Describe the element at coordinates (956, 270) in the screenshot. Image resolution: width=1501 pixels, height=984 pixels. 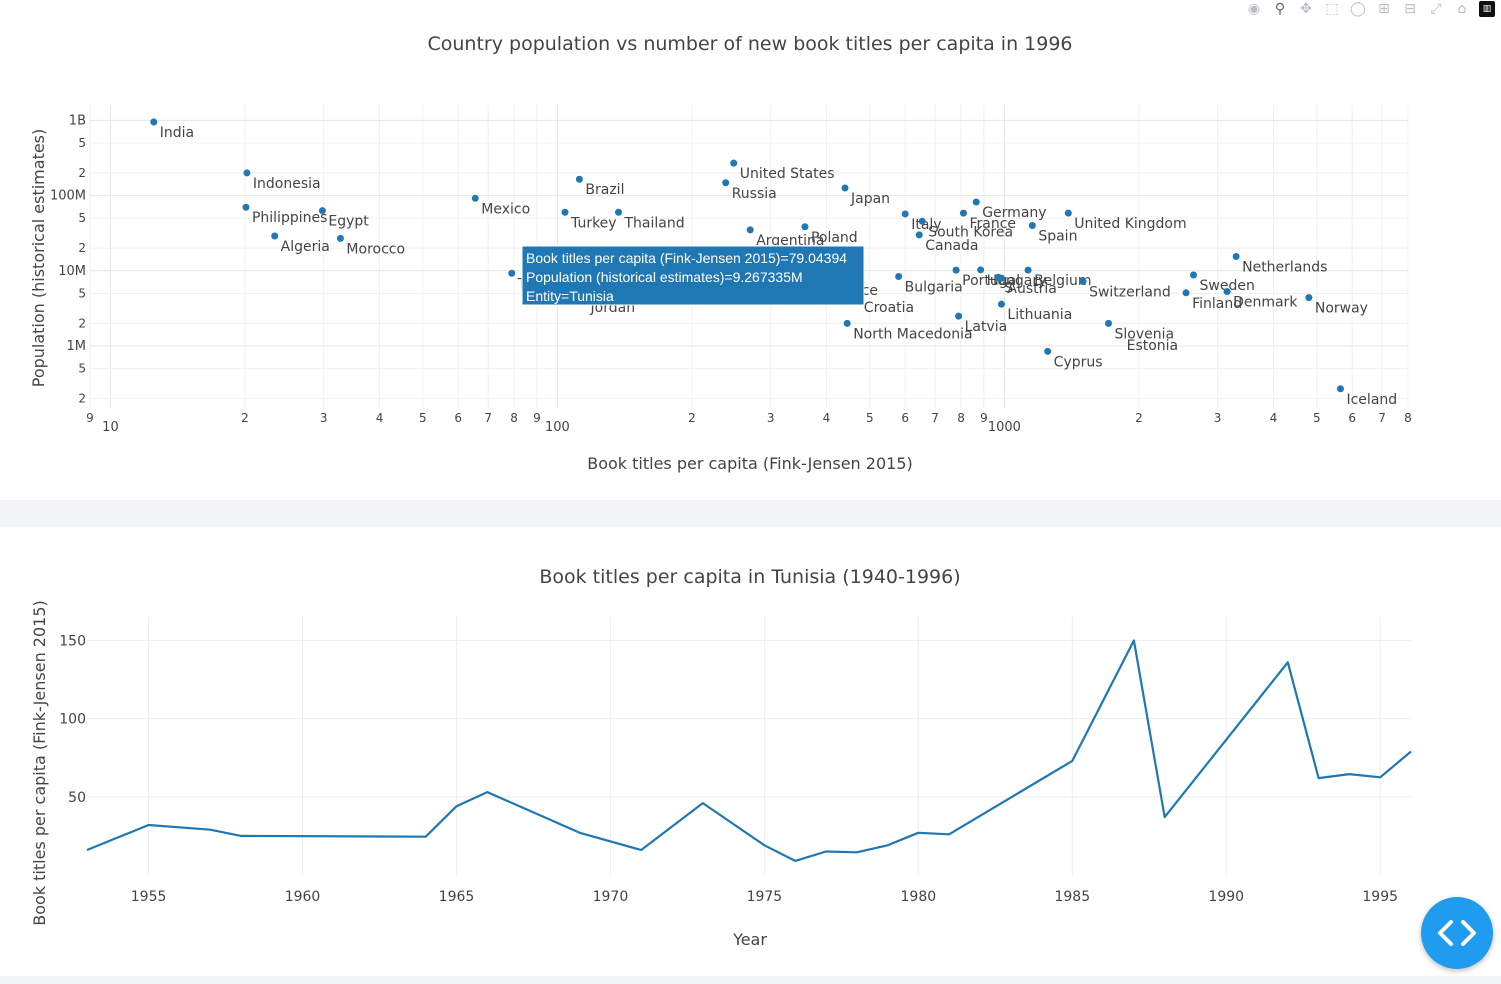
I see `point-portugal` at that location.